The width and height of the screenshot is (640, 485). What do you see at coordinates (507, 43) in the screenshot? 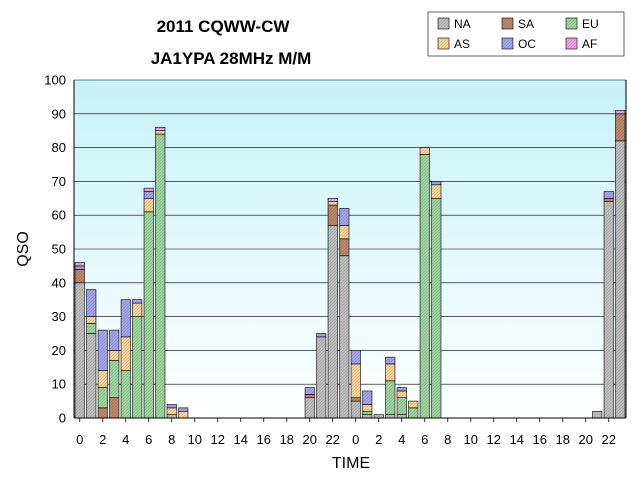
I see `legend-swatch-oc` at bounding box center [507, 43].